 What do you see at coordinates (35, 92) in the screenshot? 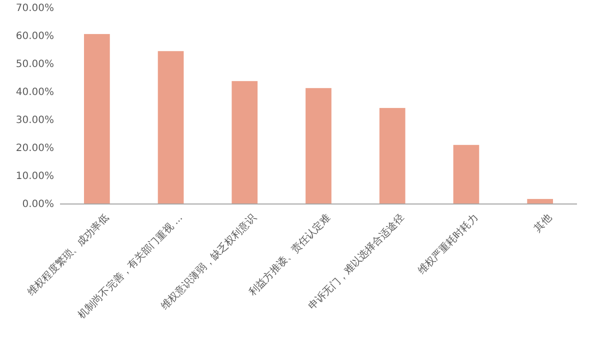
I see `y-tick-label: 40.00%` at bounding box center [35, 92].